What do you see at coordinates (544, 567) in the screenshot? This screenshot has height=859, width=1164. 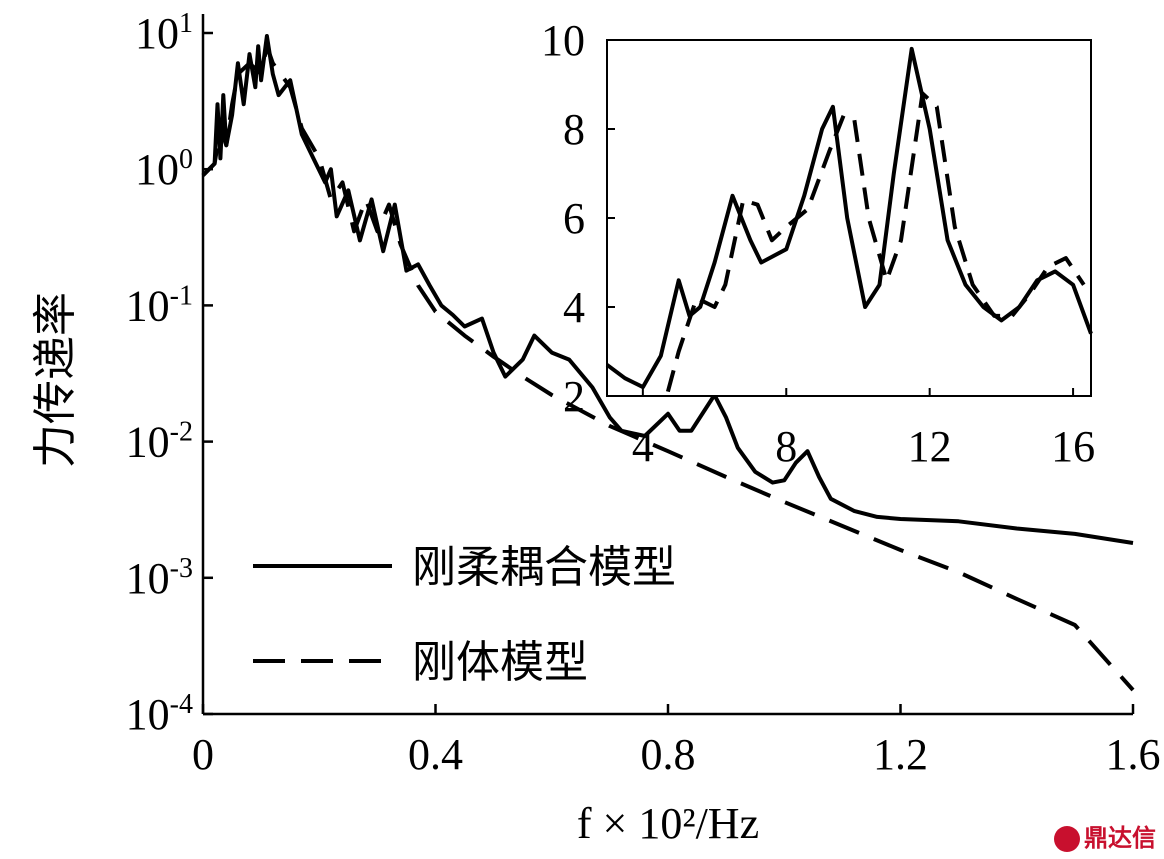 I see `legend-label: 刚柔耦合模型` at bounding box center [544, 567].